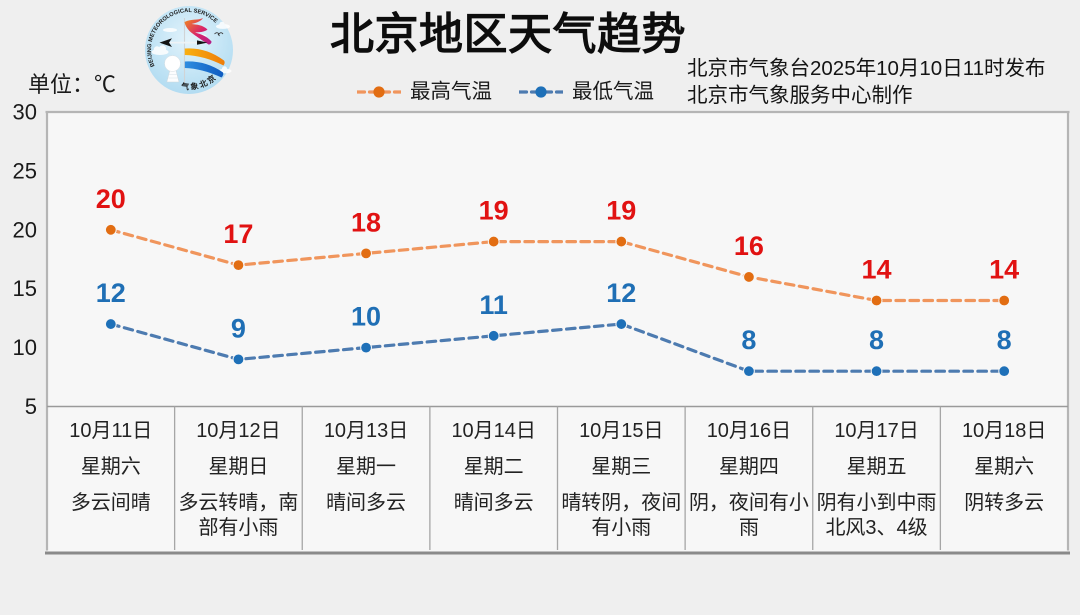 The image size is (1080, 615). What do you see at coordinates (748, 515) in the screenshot?
I see `forecast-weather: 阴，夜间有小雨` at bounding box center [748, 515].